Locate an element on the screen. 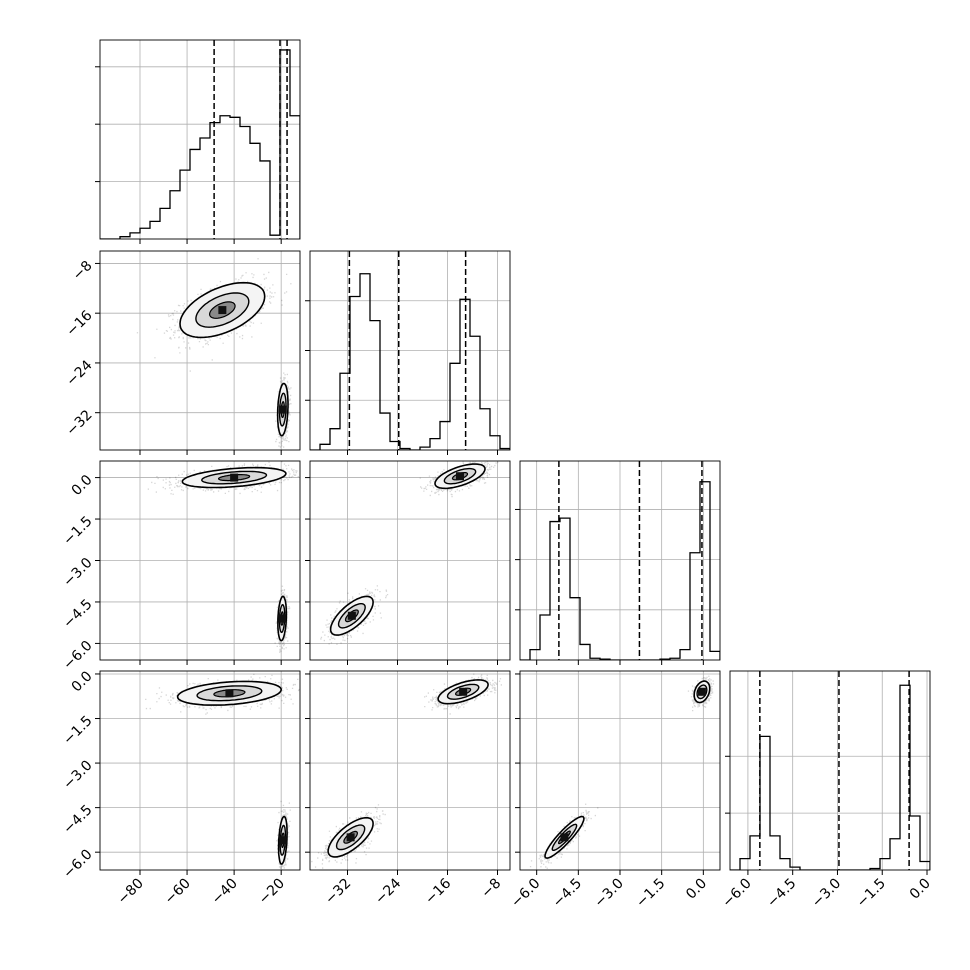  xtick-label-1-0: −32 is located at coordinates (338, 892).